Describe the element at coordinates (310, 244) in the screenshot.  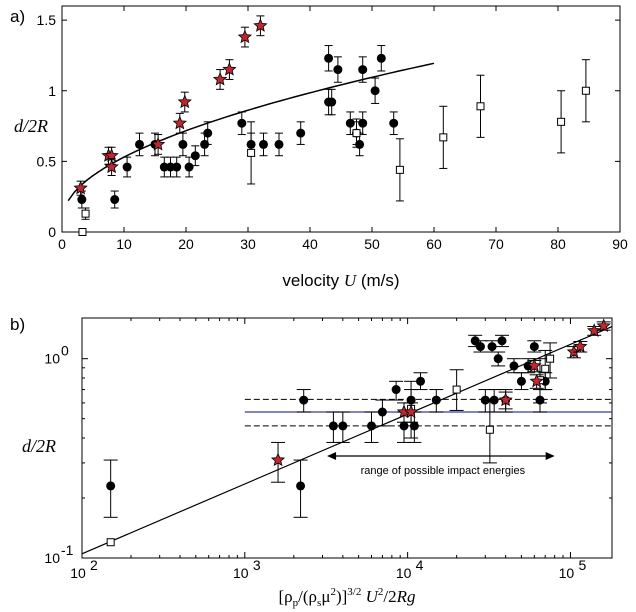
I see `panel-a-x-tick-label: 40` at that location.